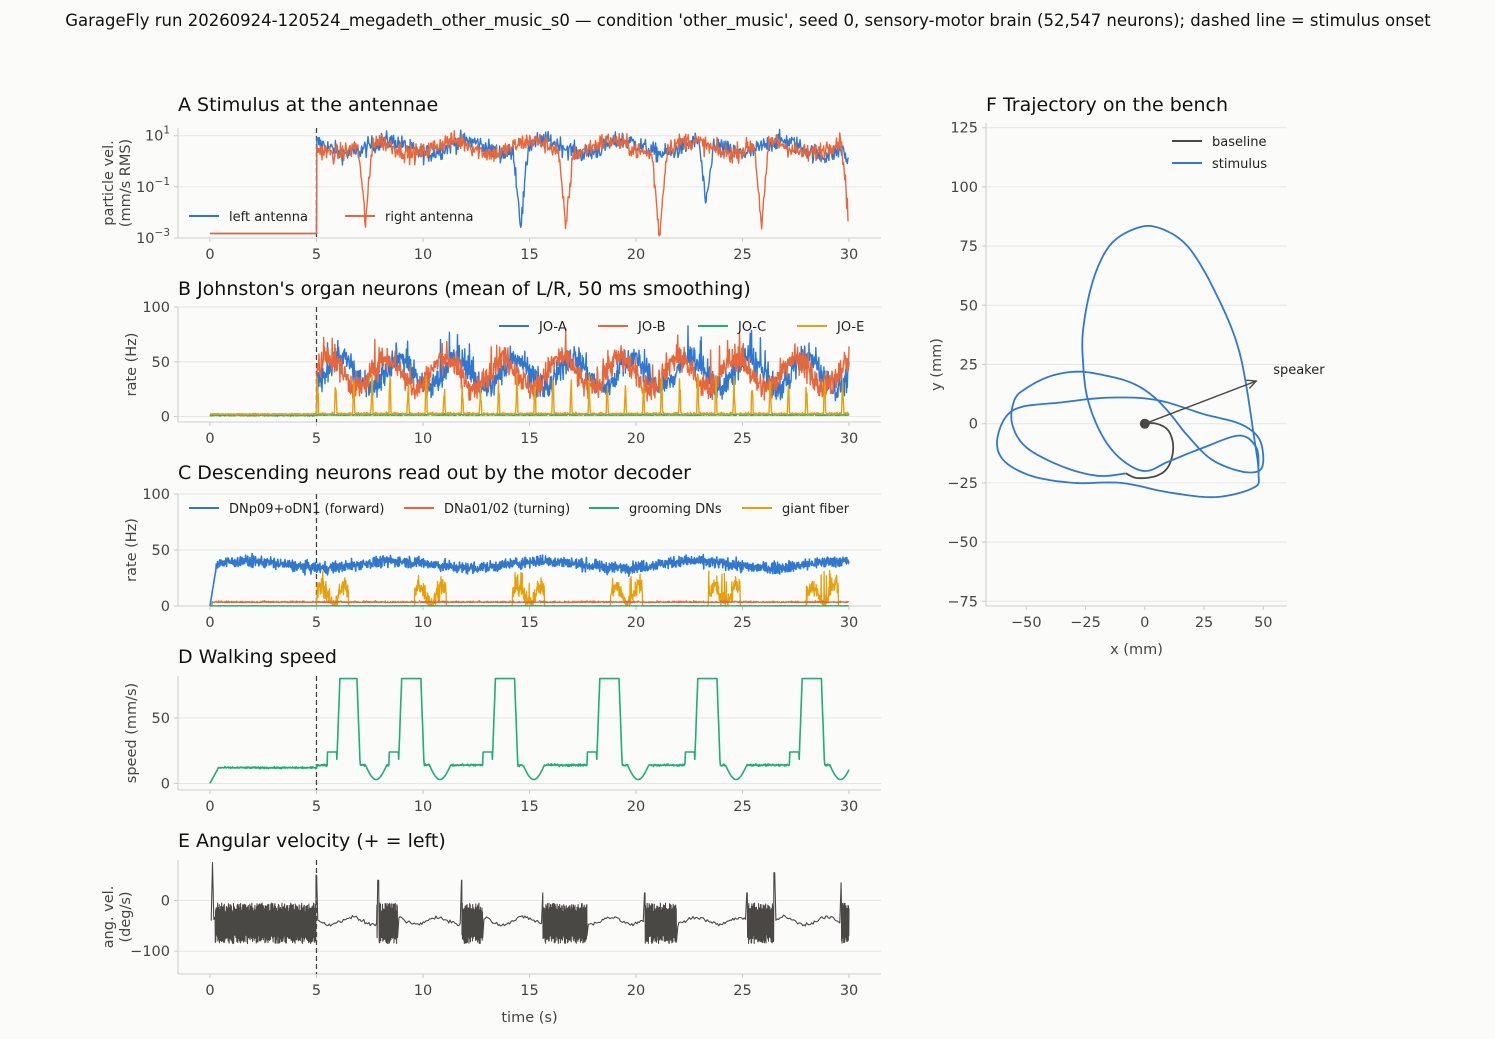 This screenshot has height=1039, width=1495. What do you see at coordinates (507, 509) in the screenshot?
I see `legend-label: DNa01/02 (turning)` at bounding box center [507, 509].